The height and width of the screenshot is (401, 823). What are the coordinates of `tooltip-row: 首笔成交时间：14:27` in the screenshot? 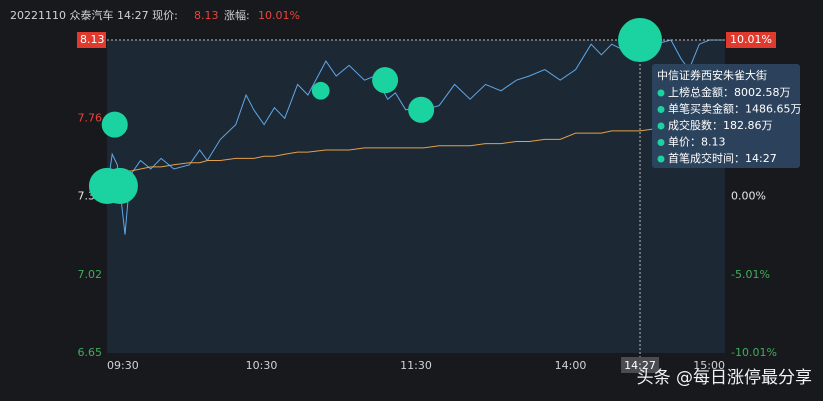 It's located at (722, 158).